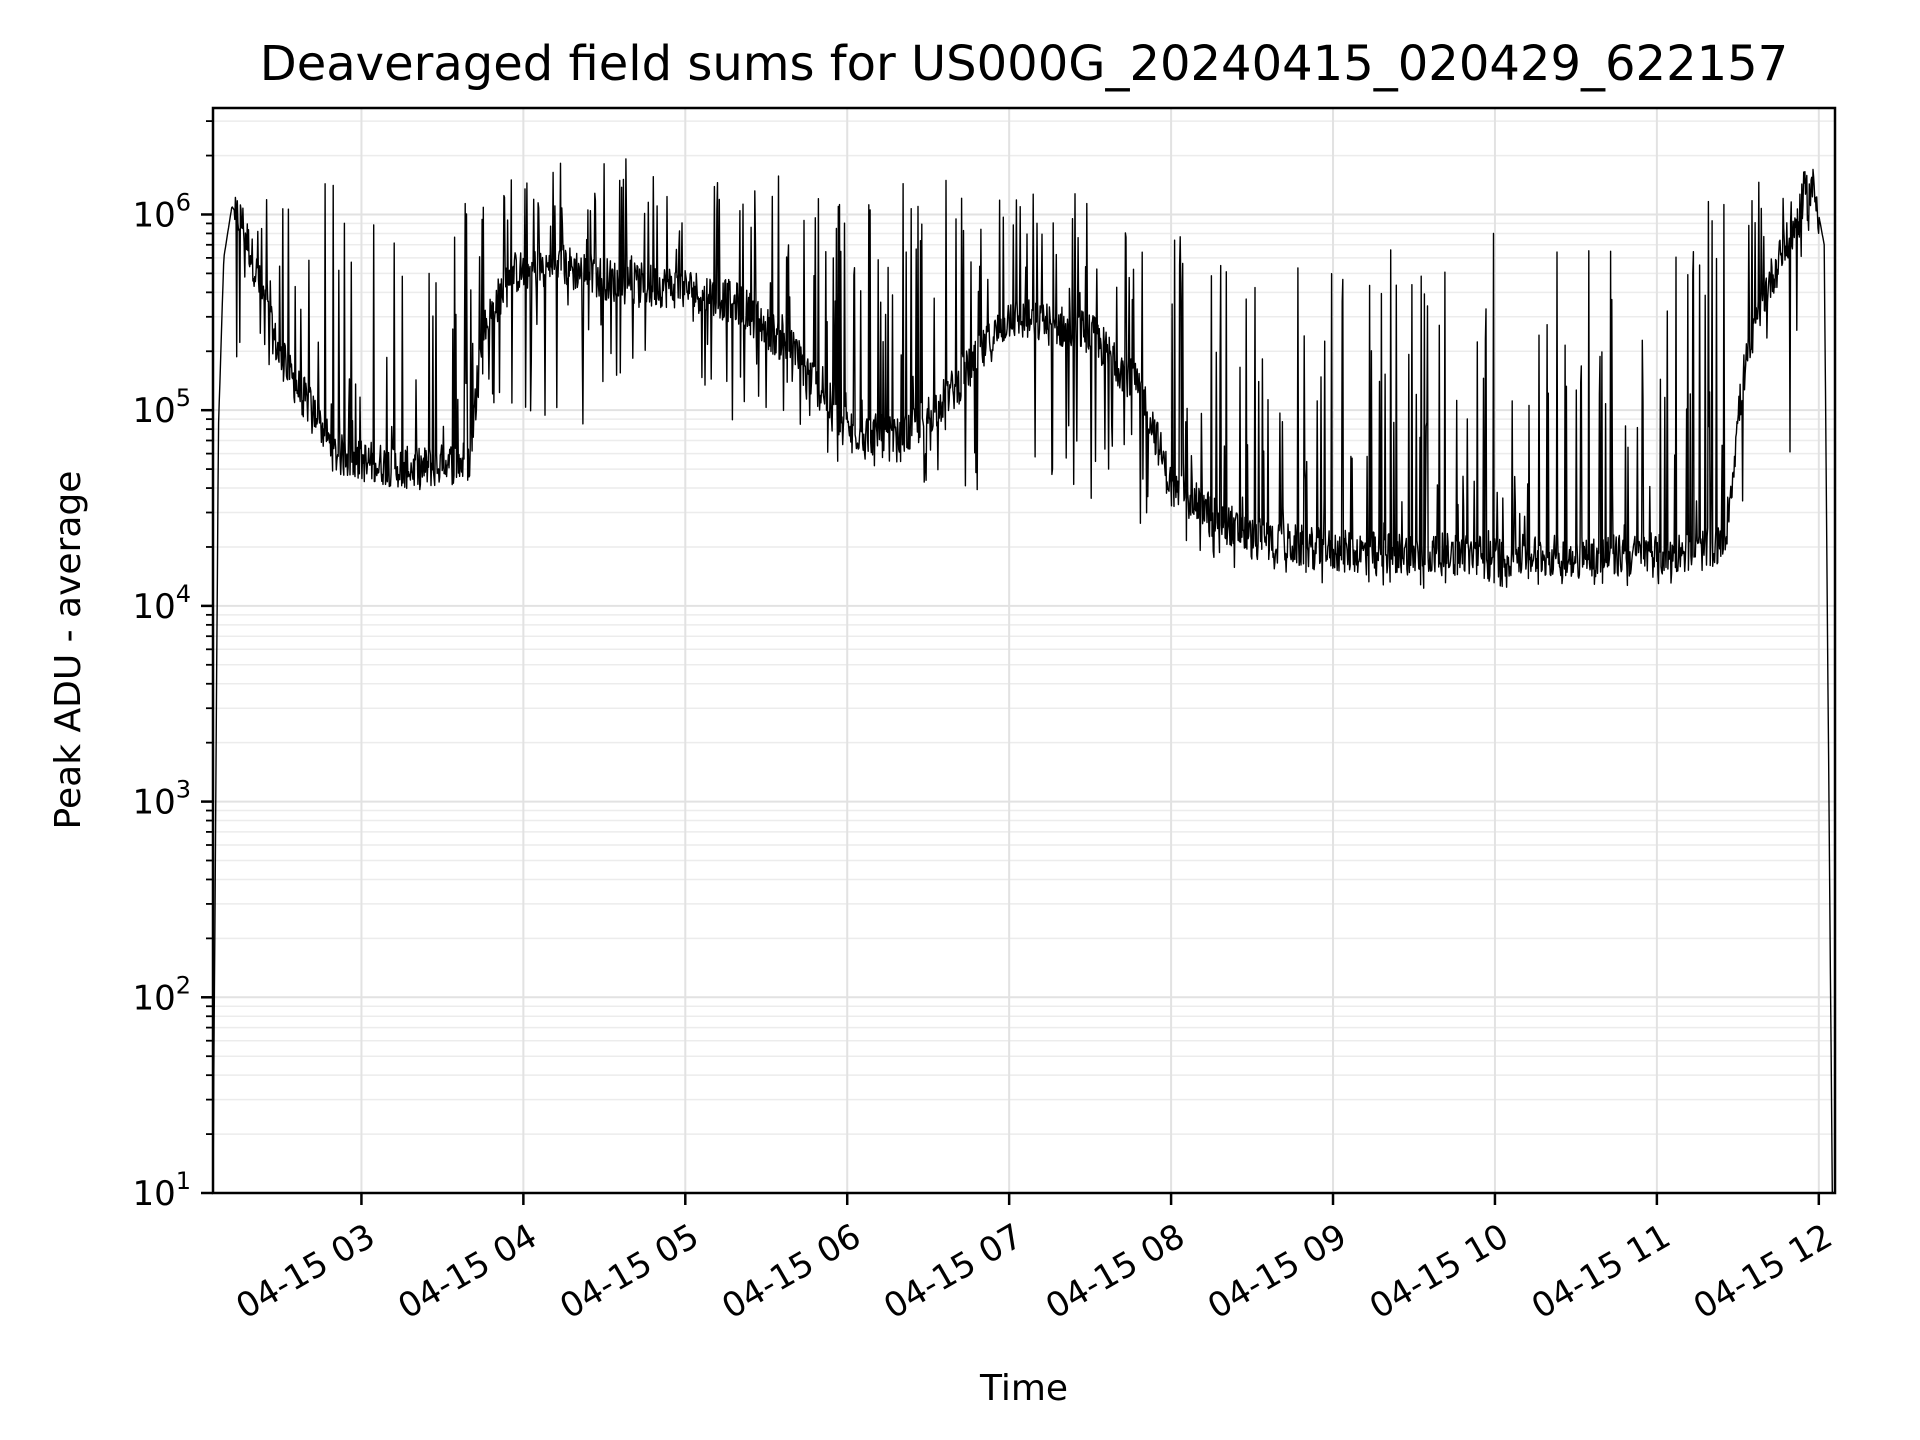 The image size is (1920, 1440). Describe the element at coordinates (161, 407) in the screenshot. I see `y-tick-label: 10⁵` at that location.